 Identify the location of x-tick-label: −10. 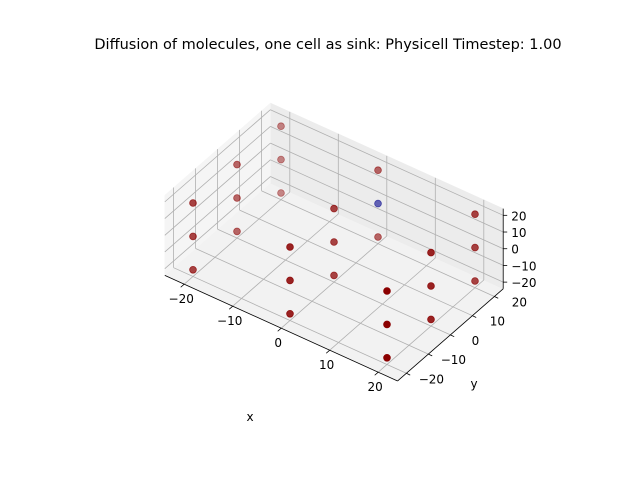
(229, 321).